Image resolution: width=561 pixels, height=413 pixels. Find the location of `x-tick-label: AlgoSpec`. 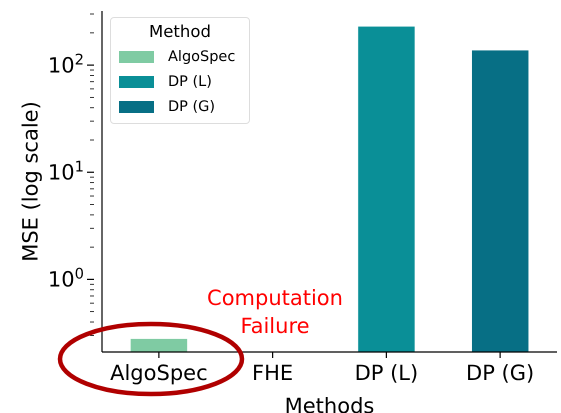

x-tick-label: AlgoSpec is located at coordinates (159, 373).